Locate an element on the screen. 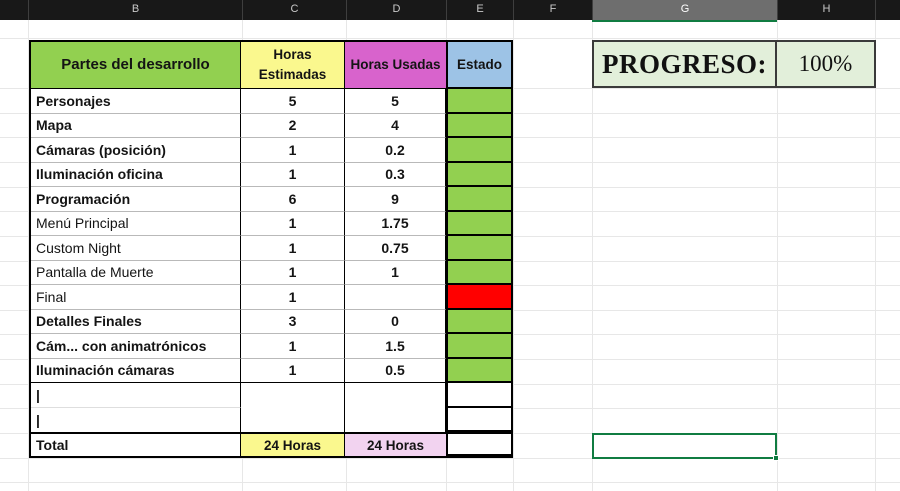 This screenshot has height=491, width=900. progress-label-cell: PROGRESO: is located at coordinates (684, 63).